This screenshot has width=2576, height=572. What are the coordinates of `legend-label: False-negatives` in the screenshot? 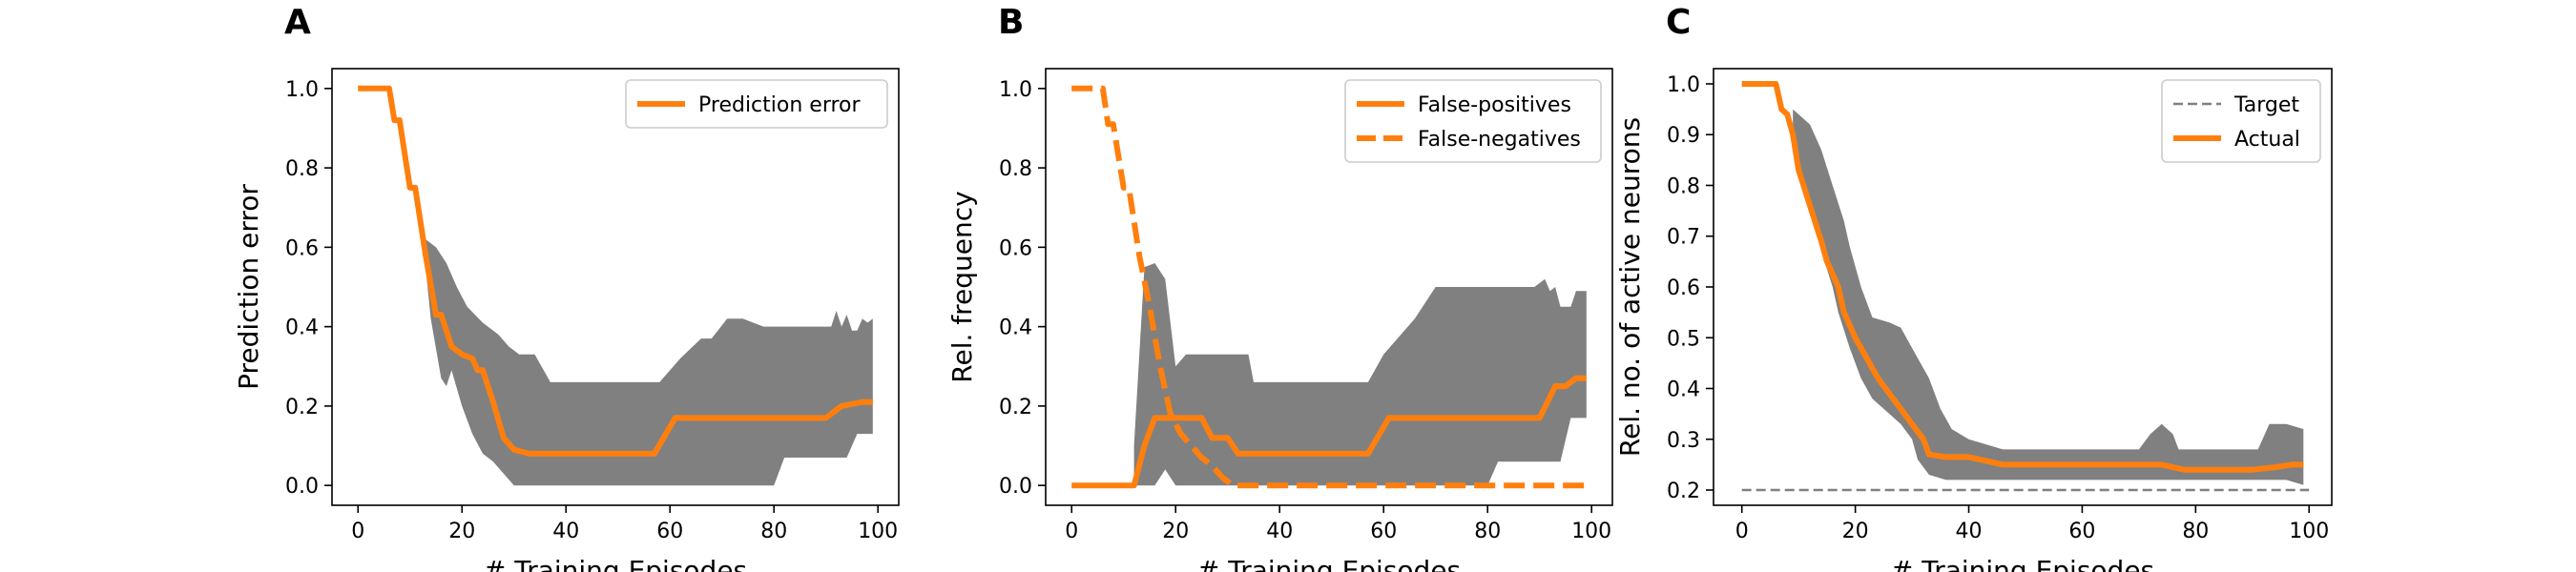 It's located at (1499, 140).